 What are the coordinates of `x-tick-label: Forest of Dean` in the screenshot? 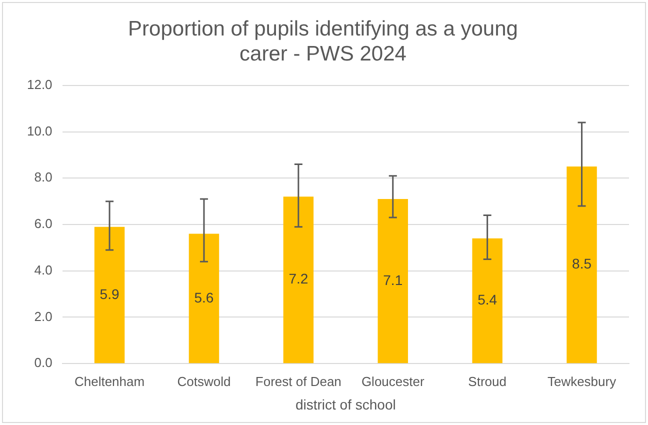 It's located at (298, 381).